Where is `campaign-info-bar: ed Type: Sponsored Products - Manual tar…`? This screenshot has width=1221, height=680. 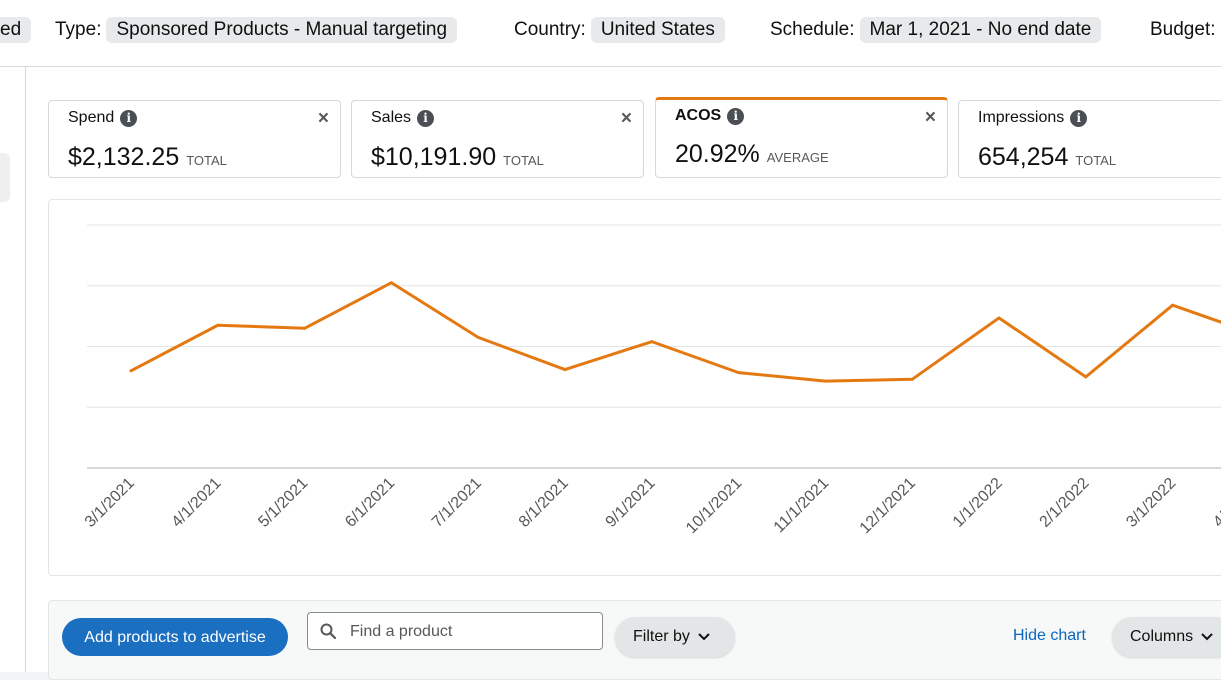 campaign-info-bar: ed Type: Sponsored Products - Manual tar… is located at coordinates (610, 33).